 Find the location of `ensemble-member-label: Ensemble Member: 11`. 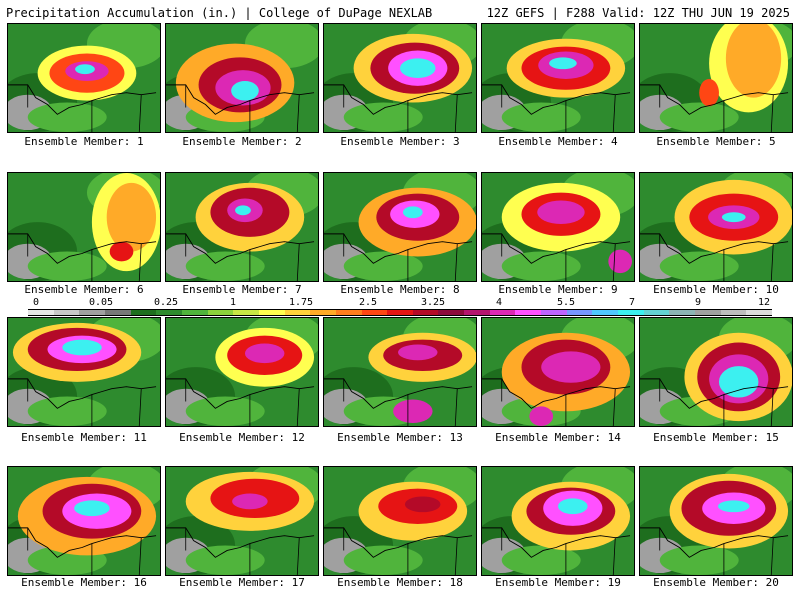

ensemble-member-label: Ensemble Member: 11 is located at coordinates (84, 437).